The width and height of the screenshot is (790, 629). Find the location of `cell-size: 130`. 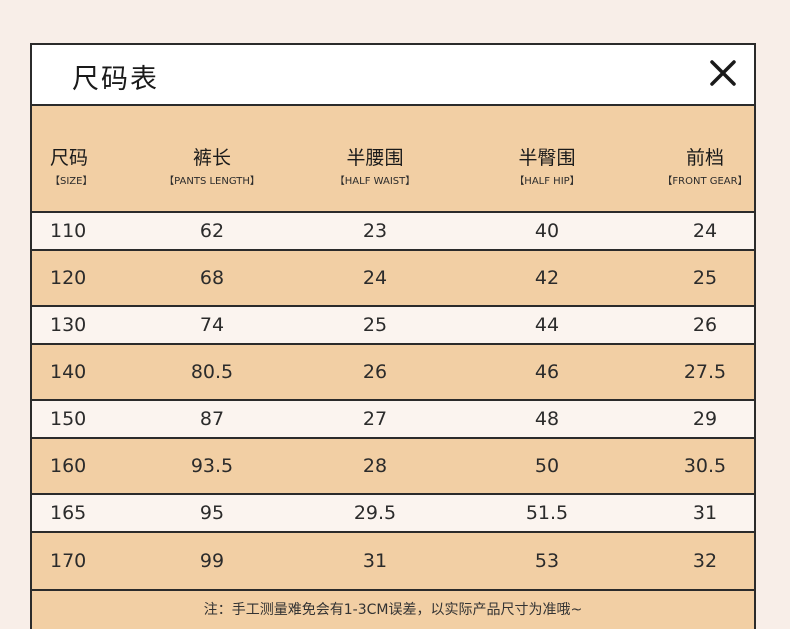

cell-size: 130 is located at coordinates (68, 325).